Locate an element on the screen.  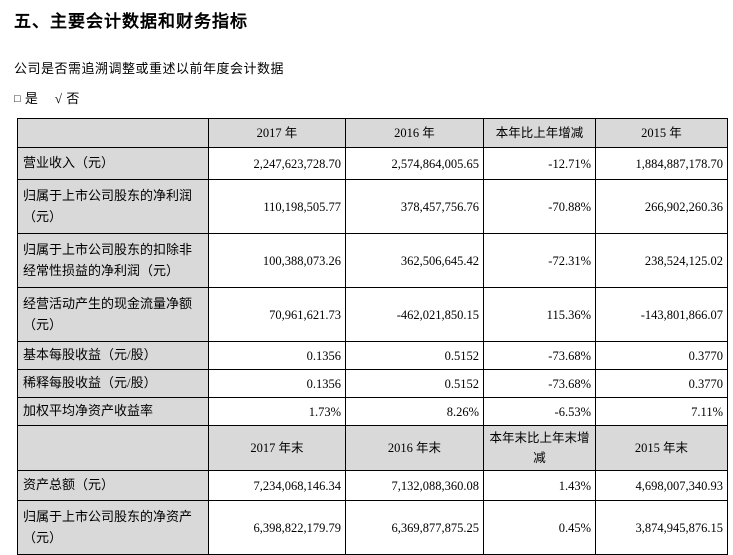
value-cell: 115.36% is located at coordinates (539, 314).